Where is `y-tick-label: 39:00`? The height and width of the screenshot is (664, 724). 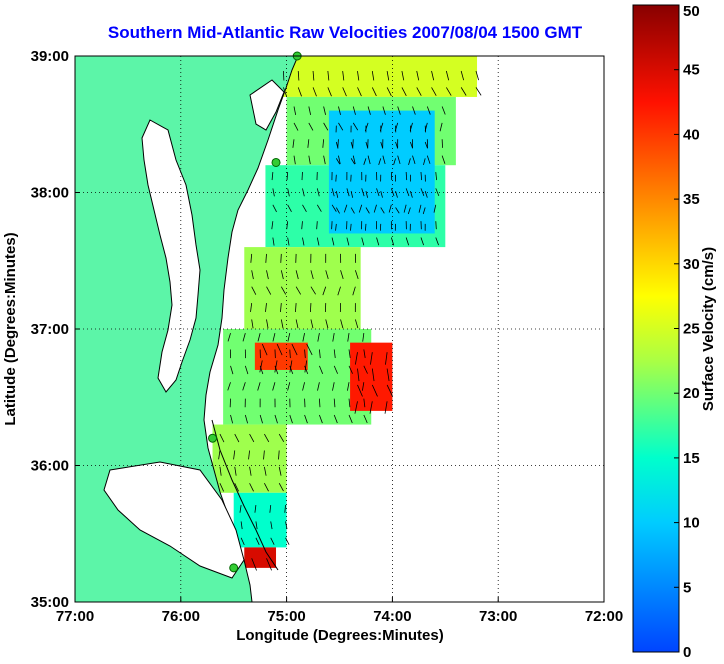
y-tick-label: 39:00 is located at coordinates (50, 56).